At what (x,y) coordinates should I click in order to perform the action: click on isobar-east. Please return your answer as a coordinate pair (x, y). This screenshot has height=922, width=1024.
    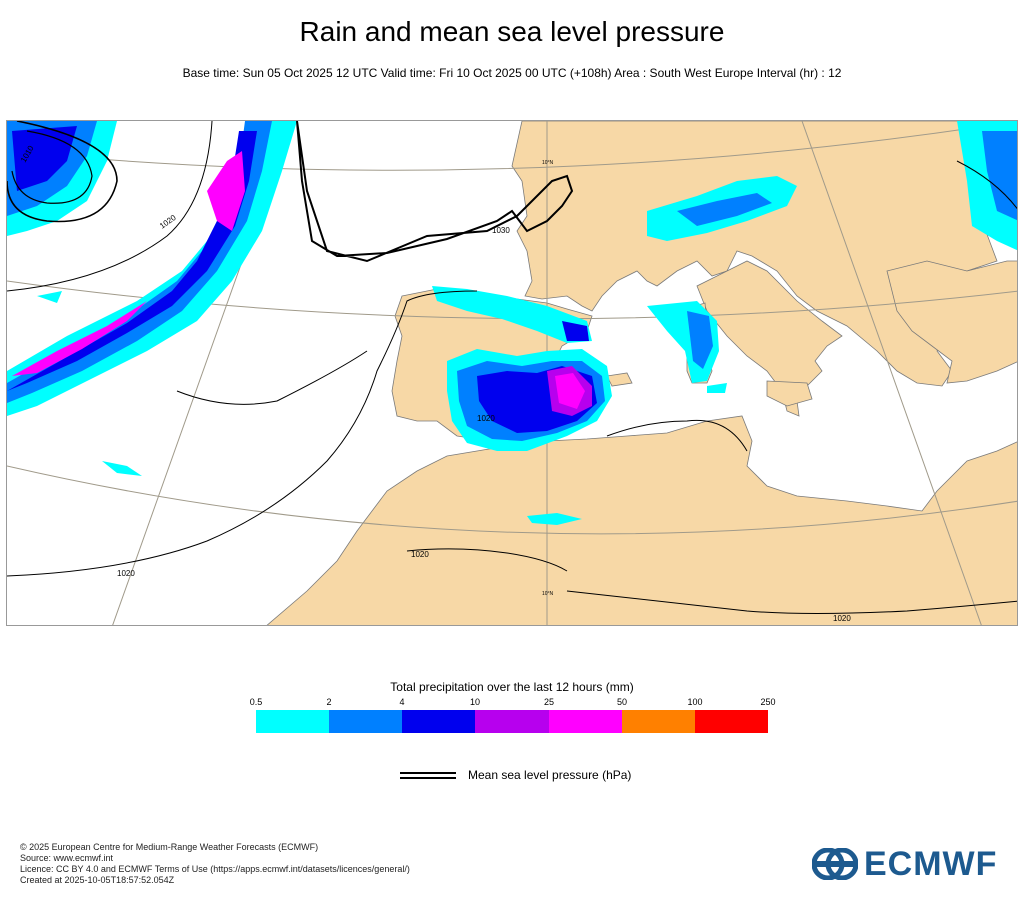
    Looking at the image, I should click on (986, 185).